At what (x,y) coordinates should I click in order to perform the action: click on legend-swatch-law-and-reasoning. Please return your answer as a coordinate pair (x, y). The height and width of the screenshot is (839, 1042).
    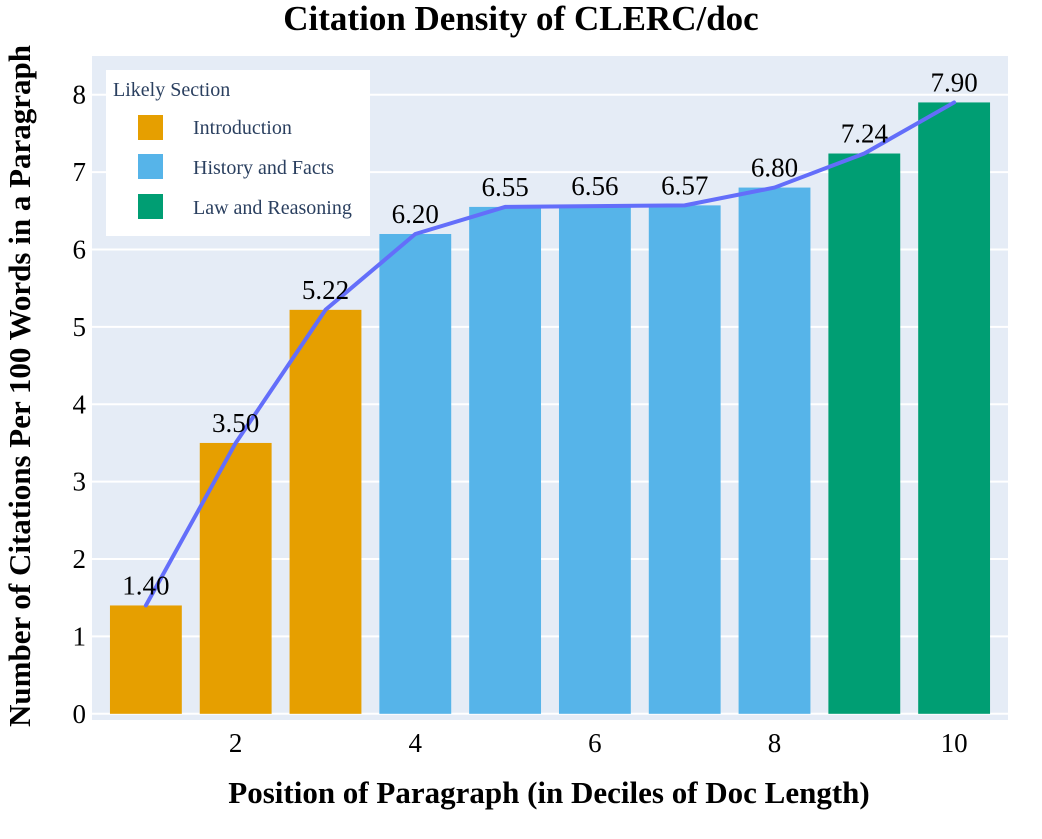
    Looking at the image, I should click on (150, 206).